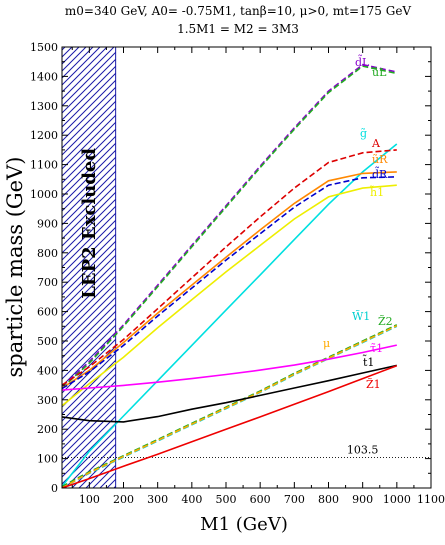  I want to click on y-axis-label: sparticle mass (GeV), so click(15, 267).